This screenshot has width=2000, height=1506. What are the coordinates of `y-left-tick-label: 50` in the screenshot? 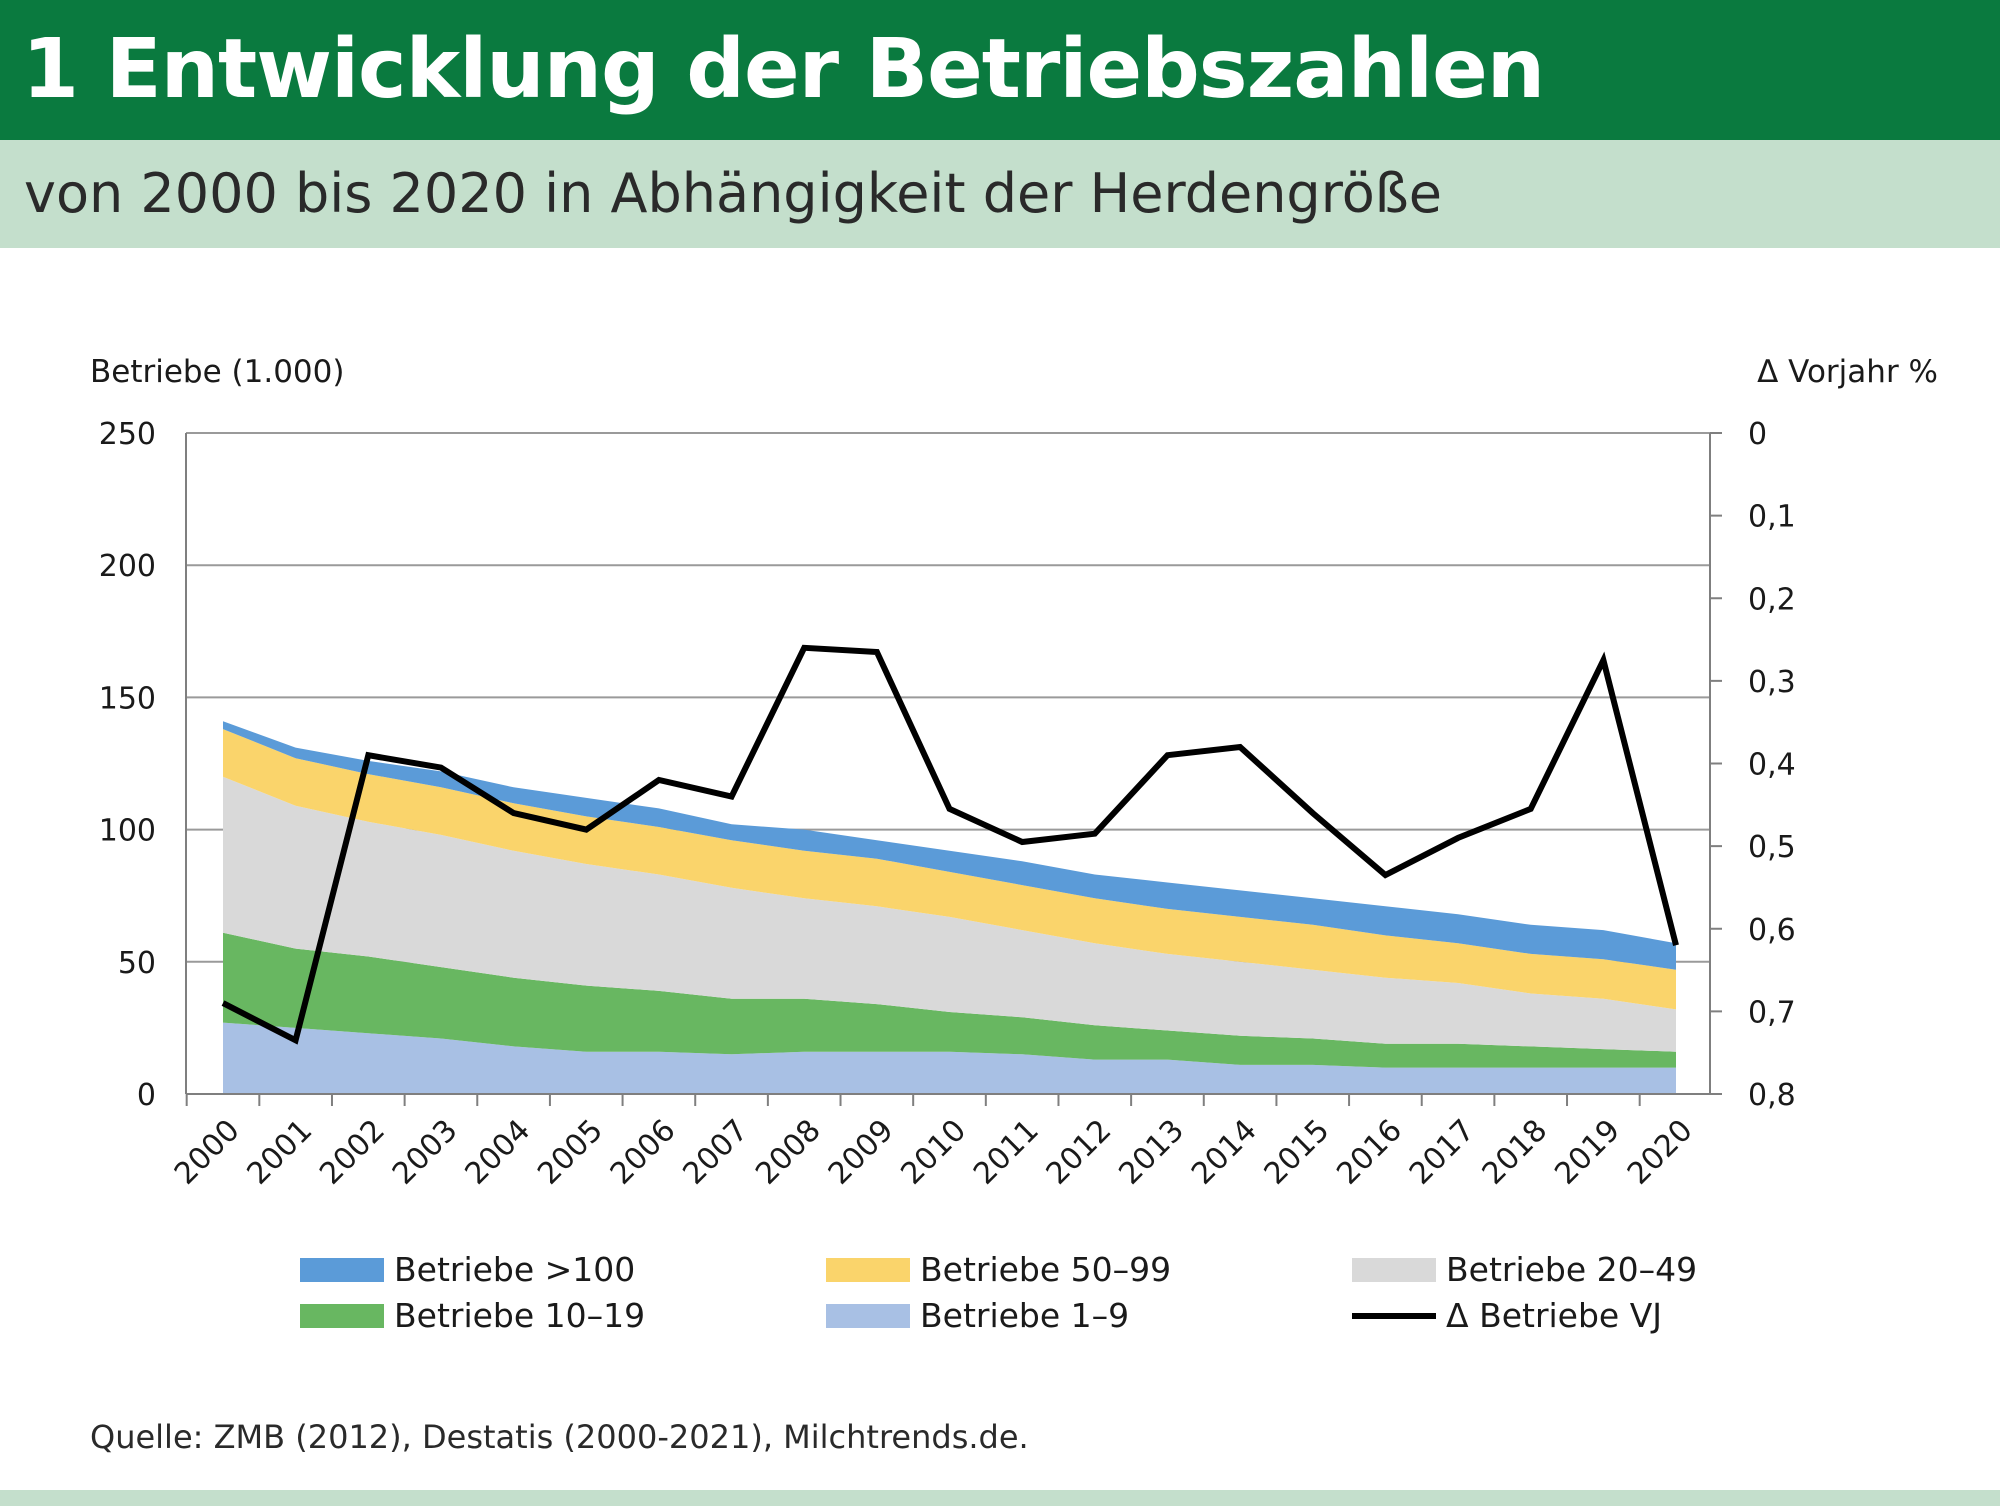 It's located at (137, 963).